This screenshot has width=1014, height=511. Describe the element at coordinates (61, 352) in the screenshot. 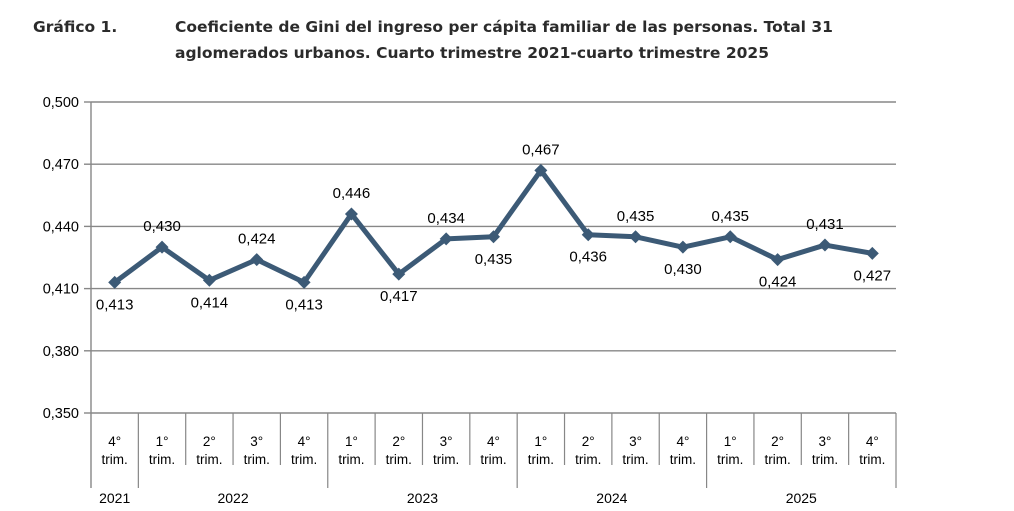

I see `y-axis-tick-label: 0,380` at that location.